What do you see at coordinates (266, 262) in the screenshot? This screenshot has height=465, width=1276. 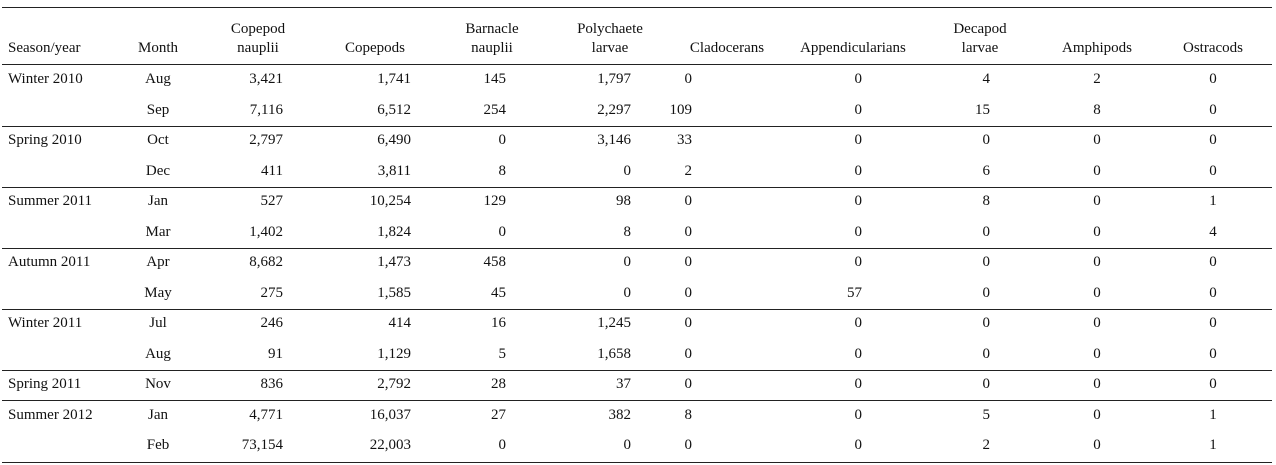 I see `value-cell: 8,682` at bounding box center [266, 262].